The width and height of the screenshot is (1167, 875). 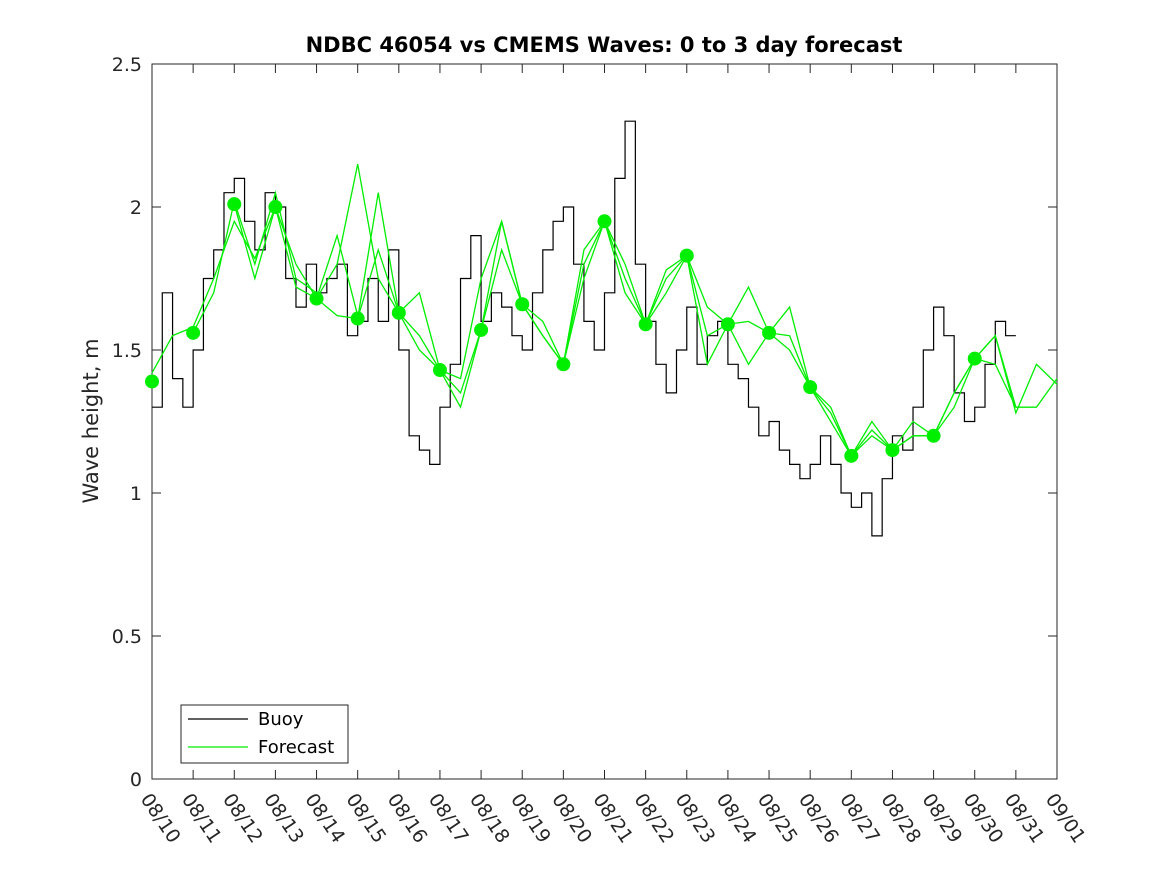 What do you see at coordinates (136, 494) in the screenshot?
I see `y-tick-label: 1` at bounding box center [136, 494].